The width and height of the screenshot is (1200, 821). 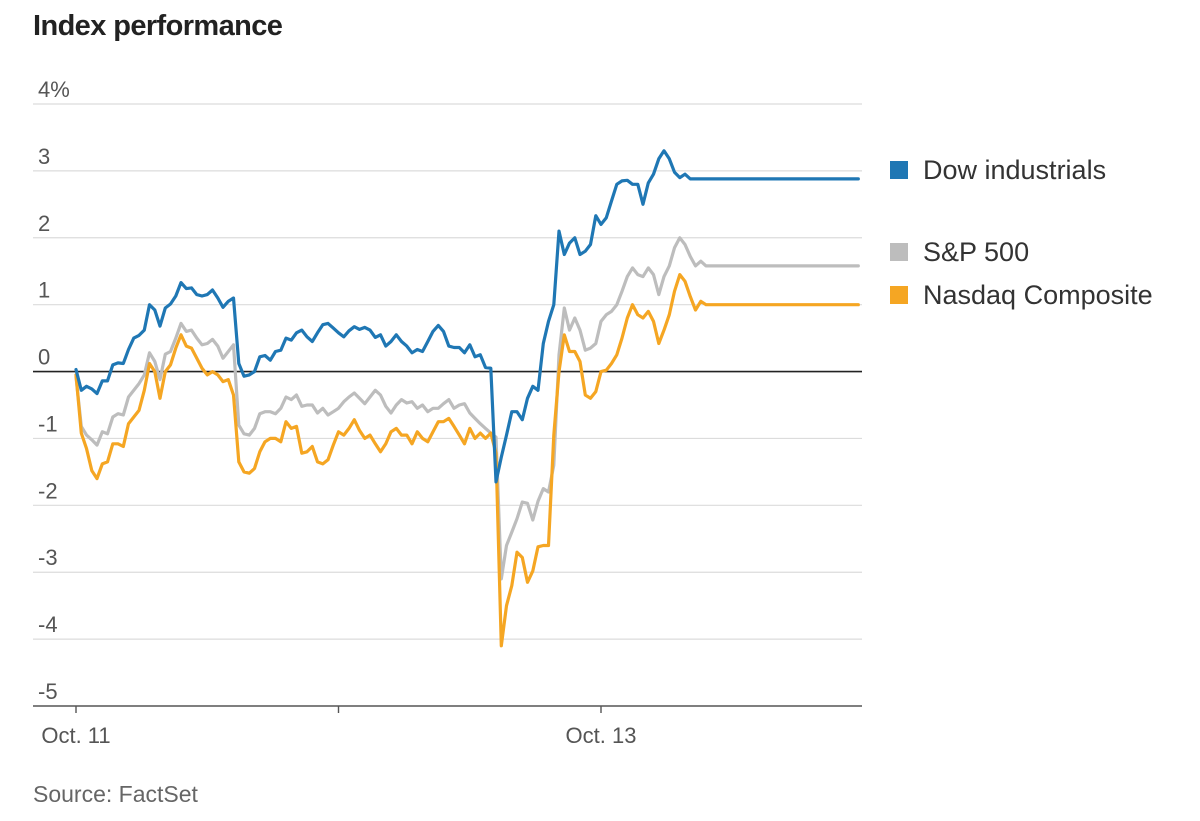 What do you see at coordinates (899, 252) in the screenshot?
I see `legend-swatch-sp500` at bounding box center [899, 252].